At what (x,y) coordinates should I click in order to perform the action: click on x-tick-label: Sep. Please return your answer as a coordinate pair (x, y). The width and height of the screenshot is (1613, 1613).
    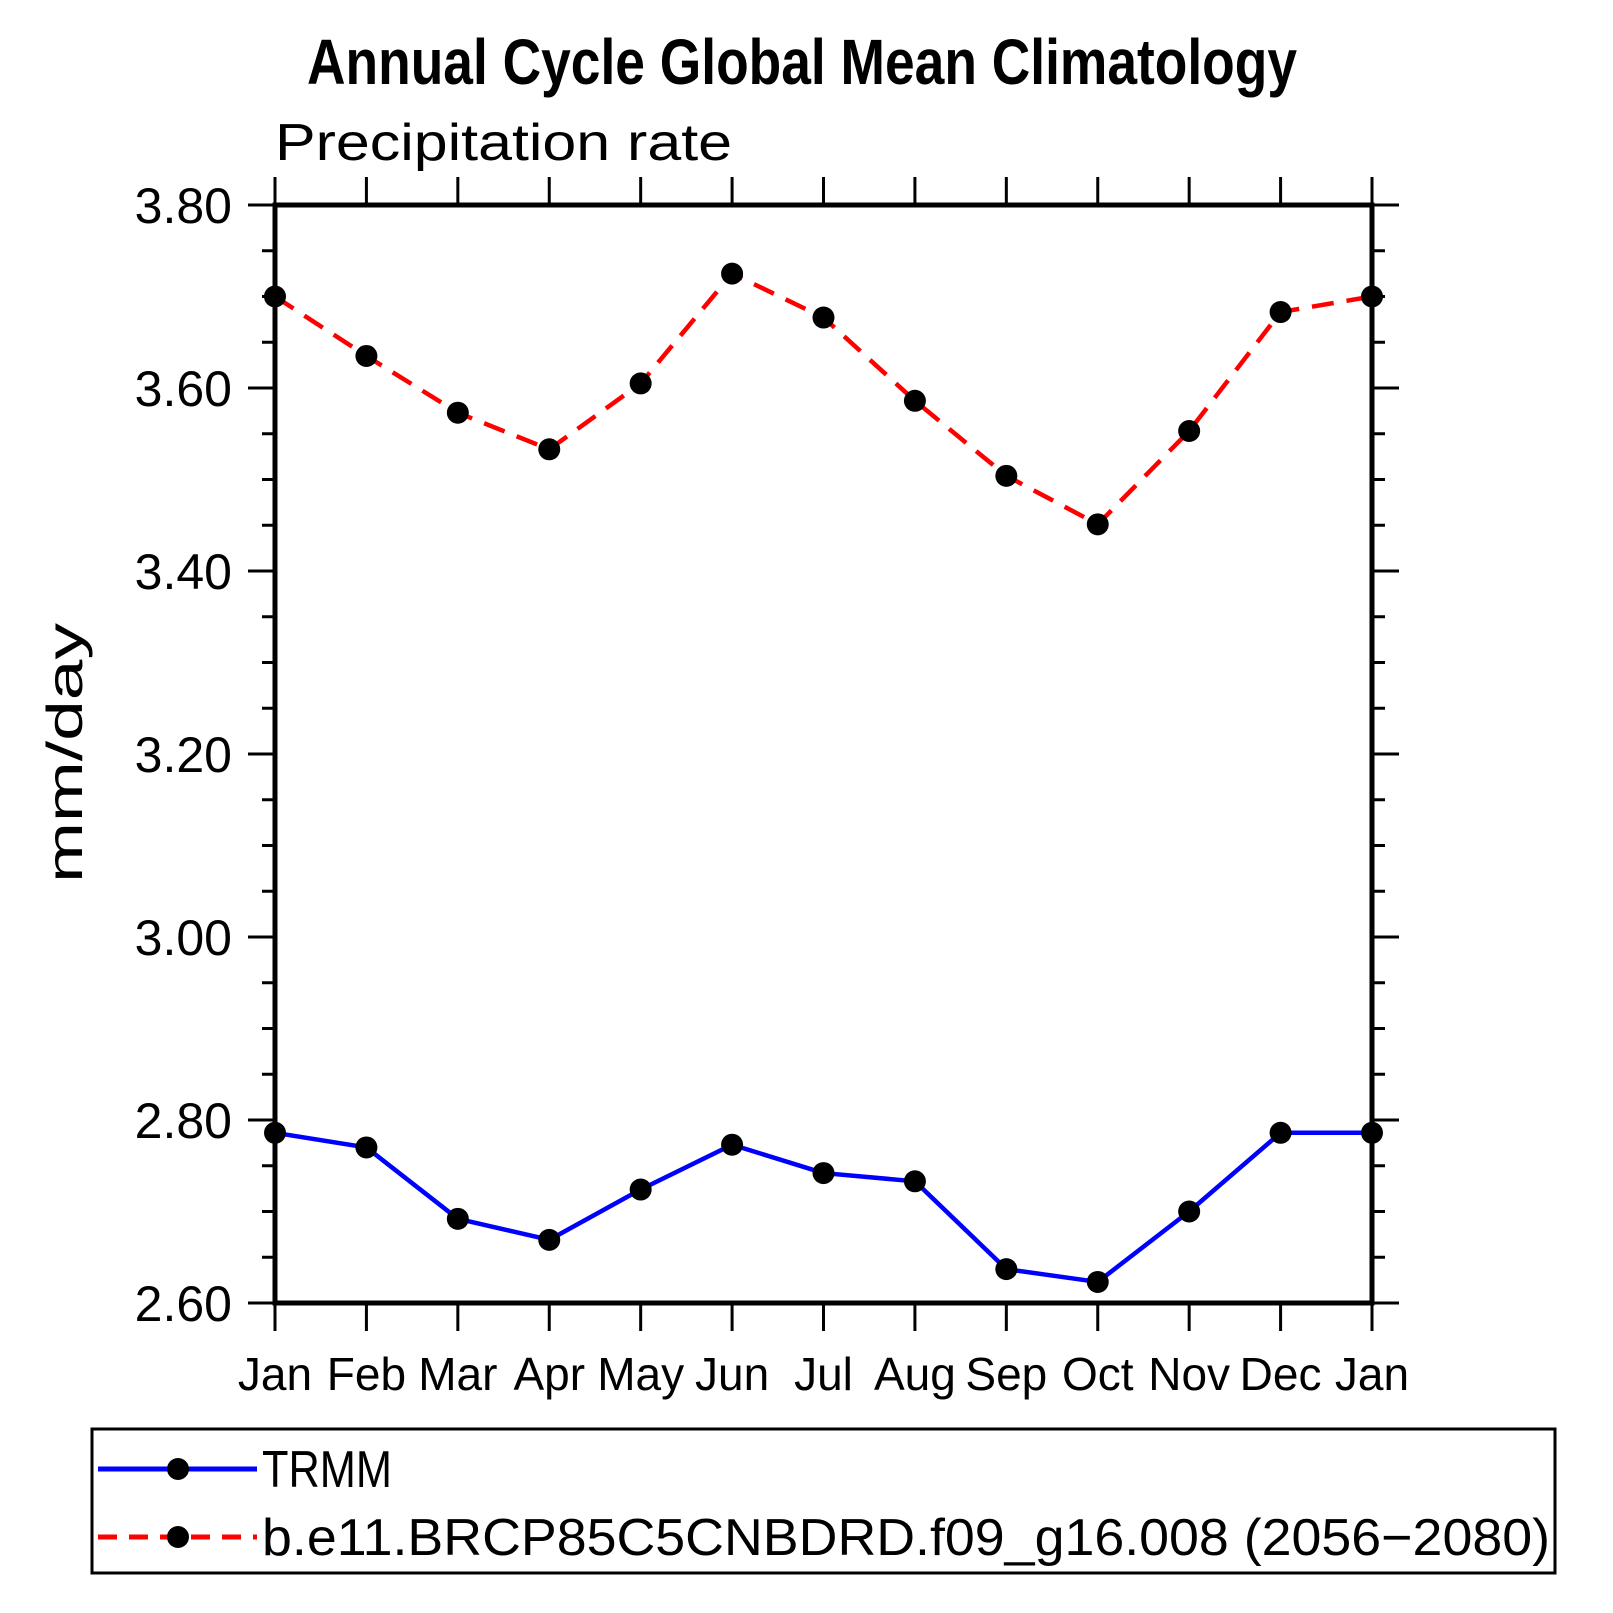
    Looking at the image, I should click on (1006, 1374).